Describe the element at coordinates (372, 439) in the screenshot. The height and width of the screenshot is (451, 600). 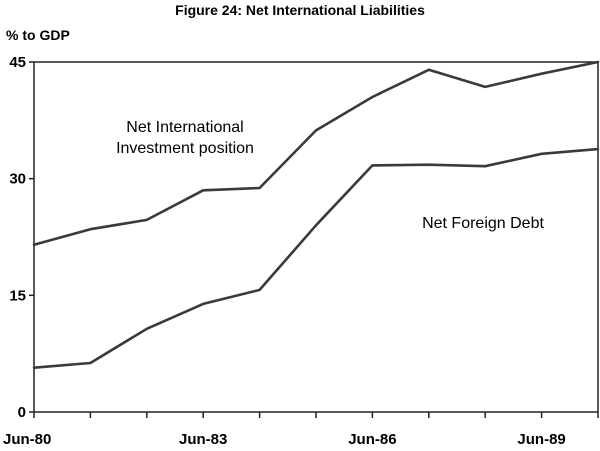
I see `x-tick-label: Jun-86` at that location.